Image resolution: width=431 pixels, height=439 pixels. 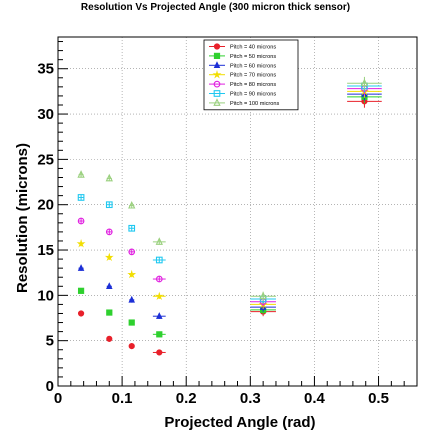 I want to click on y-tick-label: 30, so click(x=45, y=114).